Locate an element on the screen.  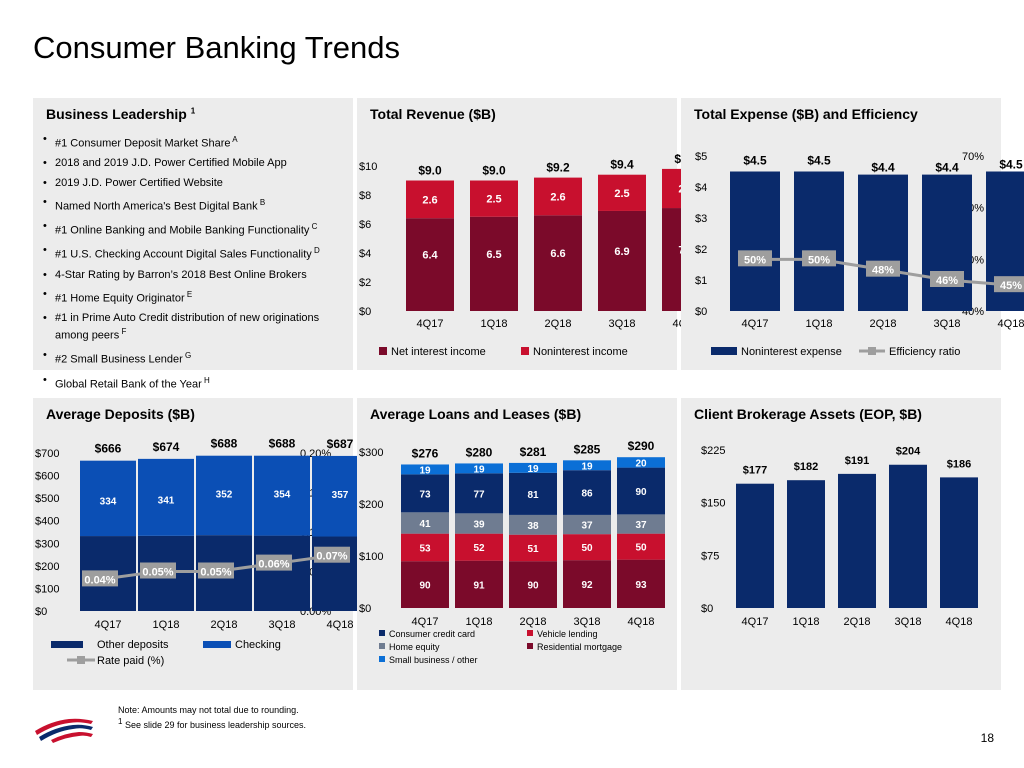
y-tick: $100 is located at coordinates (371, 557).